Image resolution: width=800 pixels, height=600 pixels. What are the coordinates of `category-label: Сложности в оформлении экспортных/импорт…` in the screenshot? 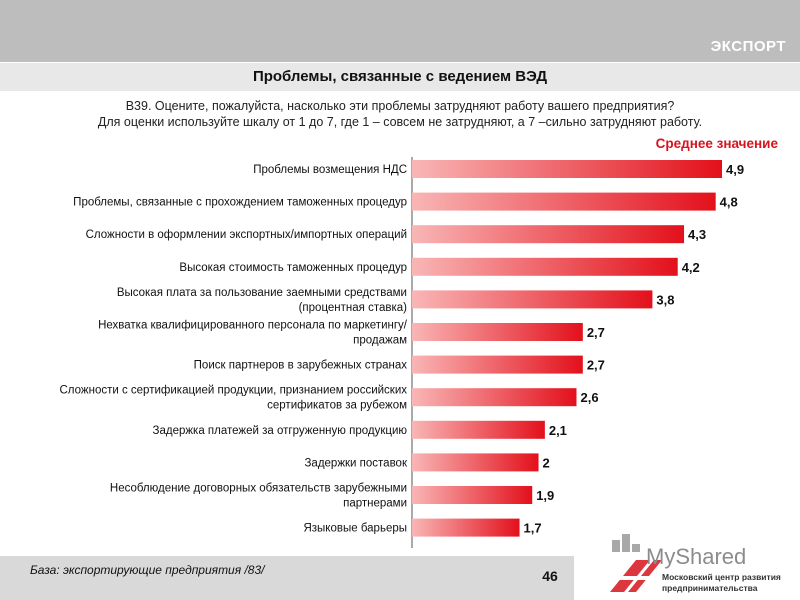 It's located at (246, 235).